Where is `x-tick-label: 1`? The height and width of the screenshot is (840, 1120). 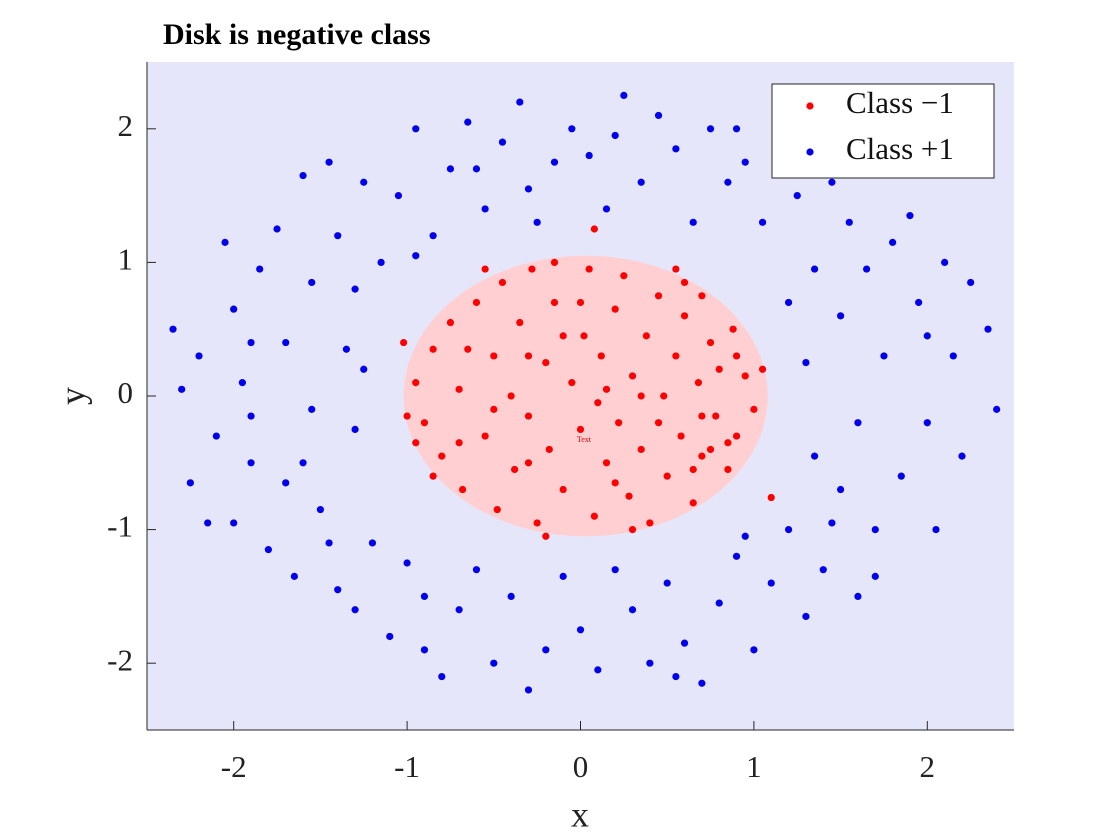 x-tick-label: 1 is located at coordinates (754, 766).